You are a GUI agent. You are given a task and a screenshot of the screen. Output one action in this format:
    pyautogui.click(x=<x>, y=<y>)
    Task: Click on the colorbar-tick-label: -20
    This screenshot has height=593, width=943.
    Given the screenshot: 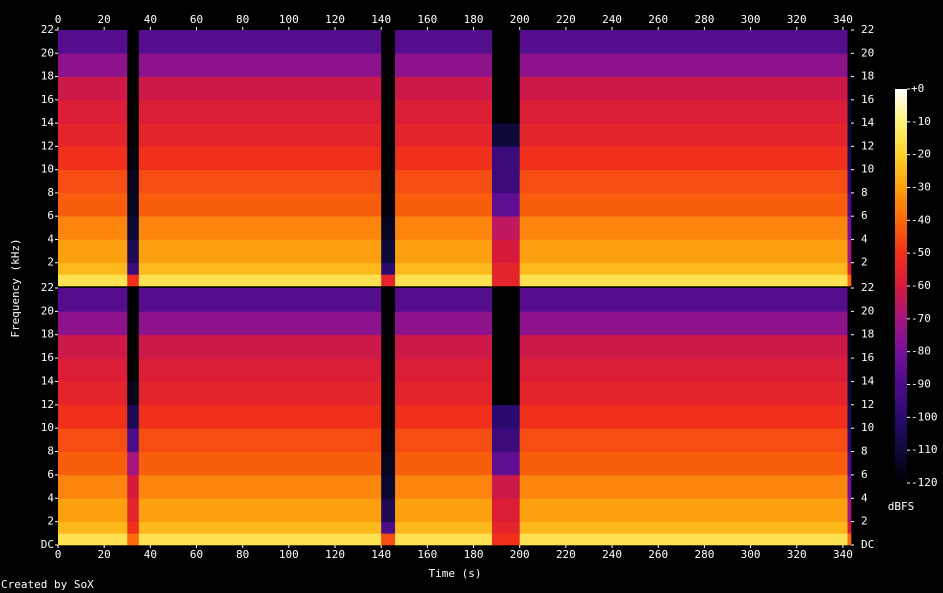 What is the action you would take?
    pyautogui.click(x=921, y=154)
    